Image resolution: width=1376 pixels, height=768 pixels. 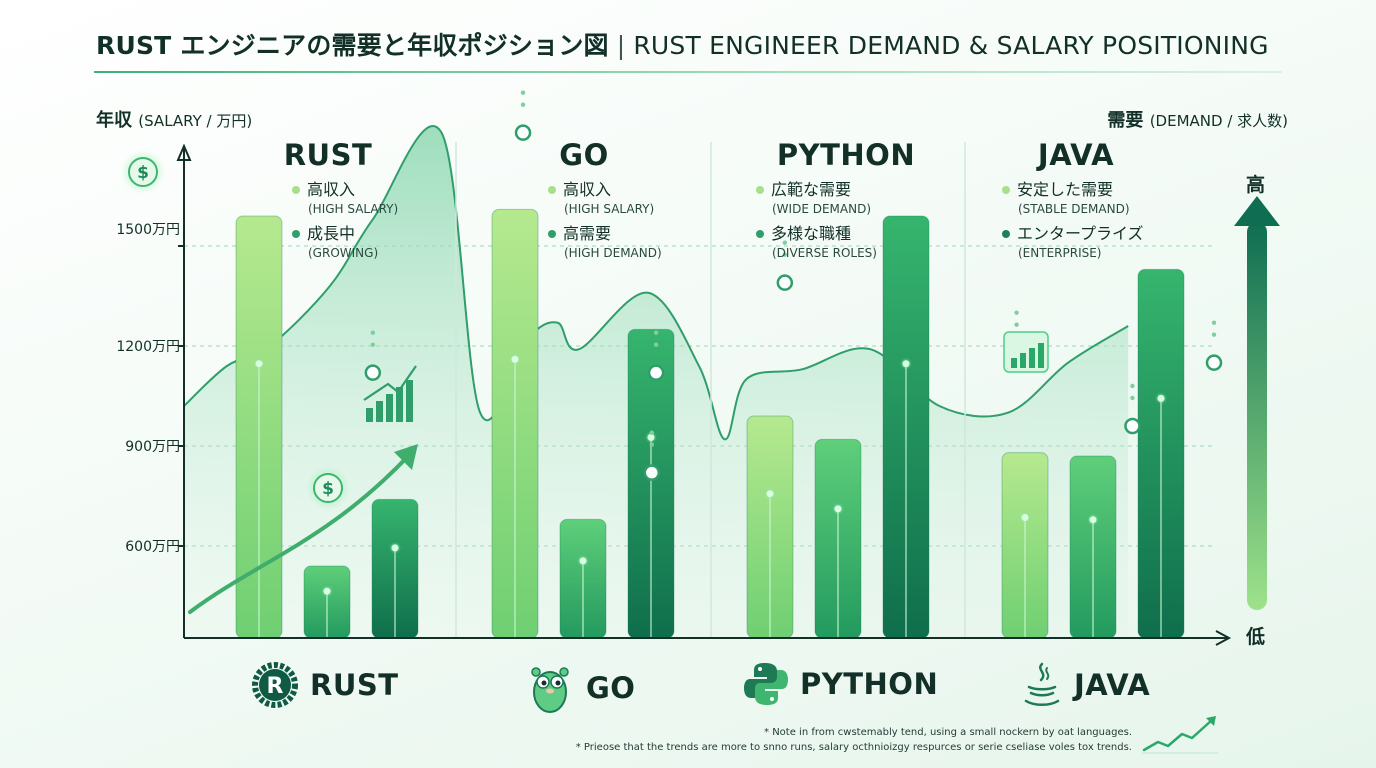 What do you see at coordinates (354, 685) in the screenshot?
I see `legend-label: RUST` at bounding box center [354, 685].